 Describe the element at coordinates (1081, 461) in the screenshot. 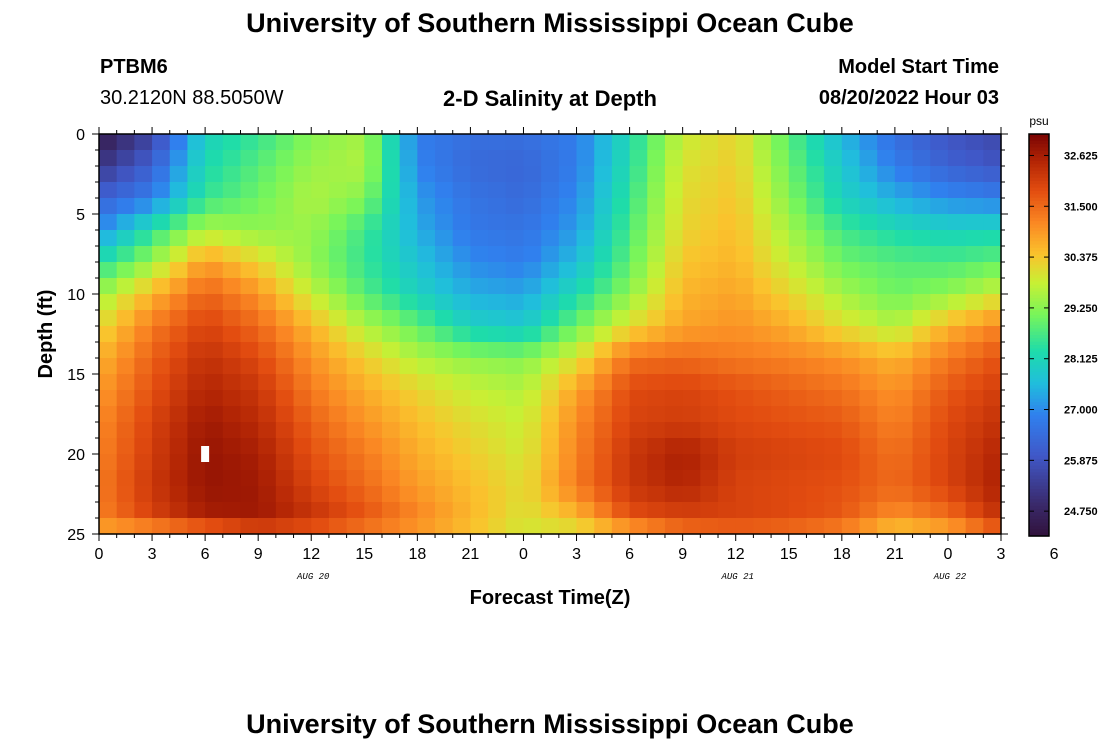

I see `colorbar-tick-label: 25.875` at that location.